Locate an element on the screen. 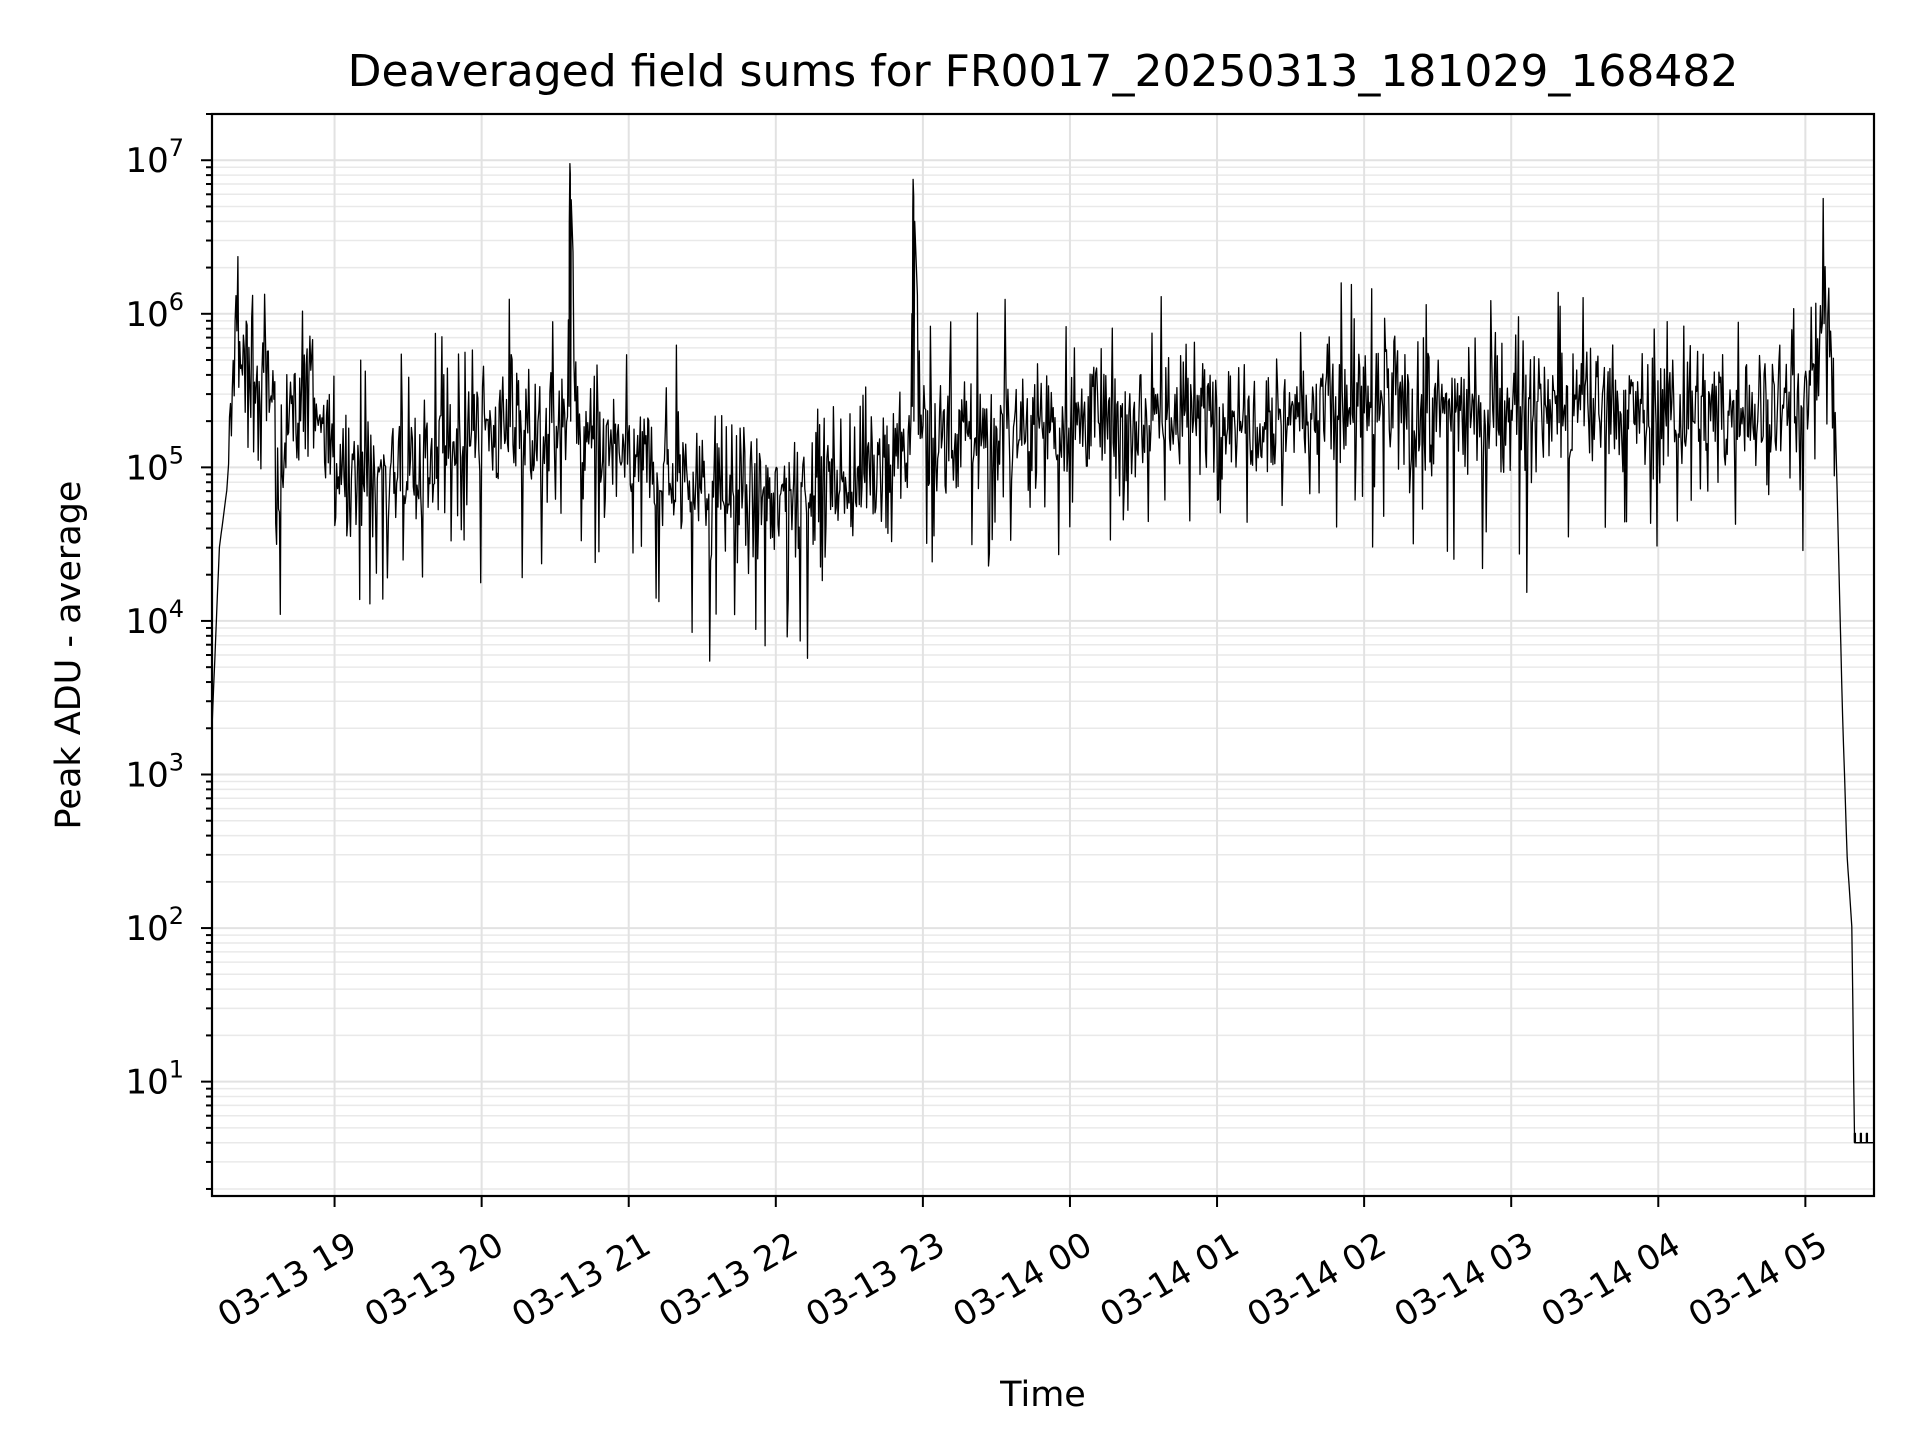  x-axis-label: Time is located at coordinates (1042, 1395).